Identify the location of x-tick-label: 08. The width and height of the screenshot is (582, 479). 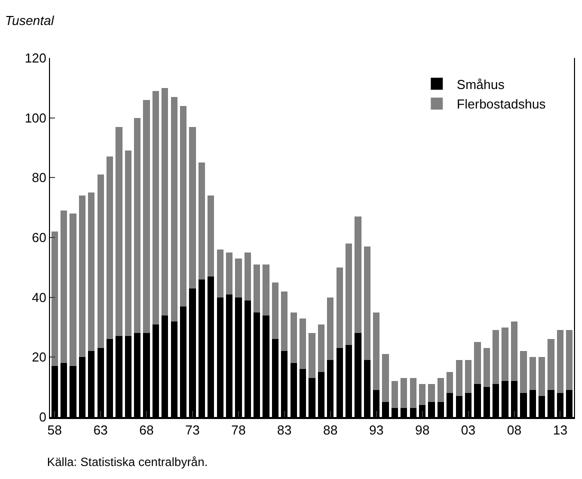
(514, 430).